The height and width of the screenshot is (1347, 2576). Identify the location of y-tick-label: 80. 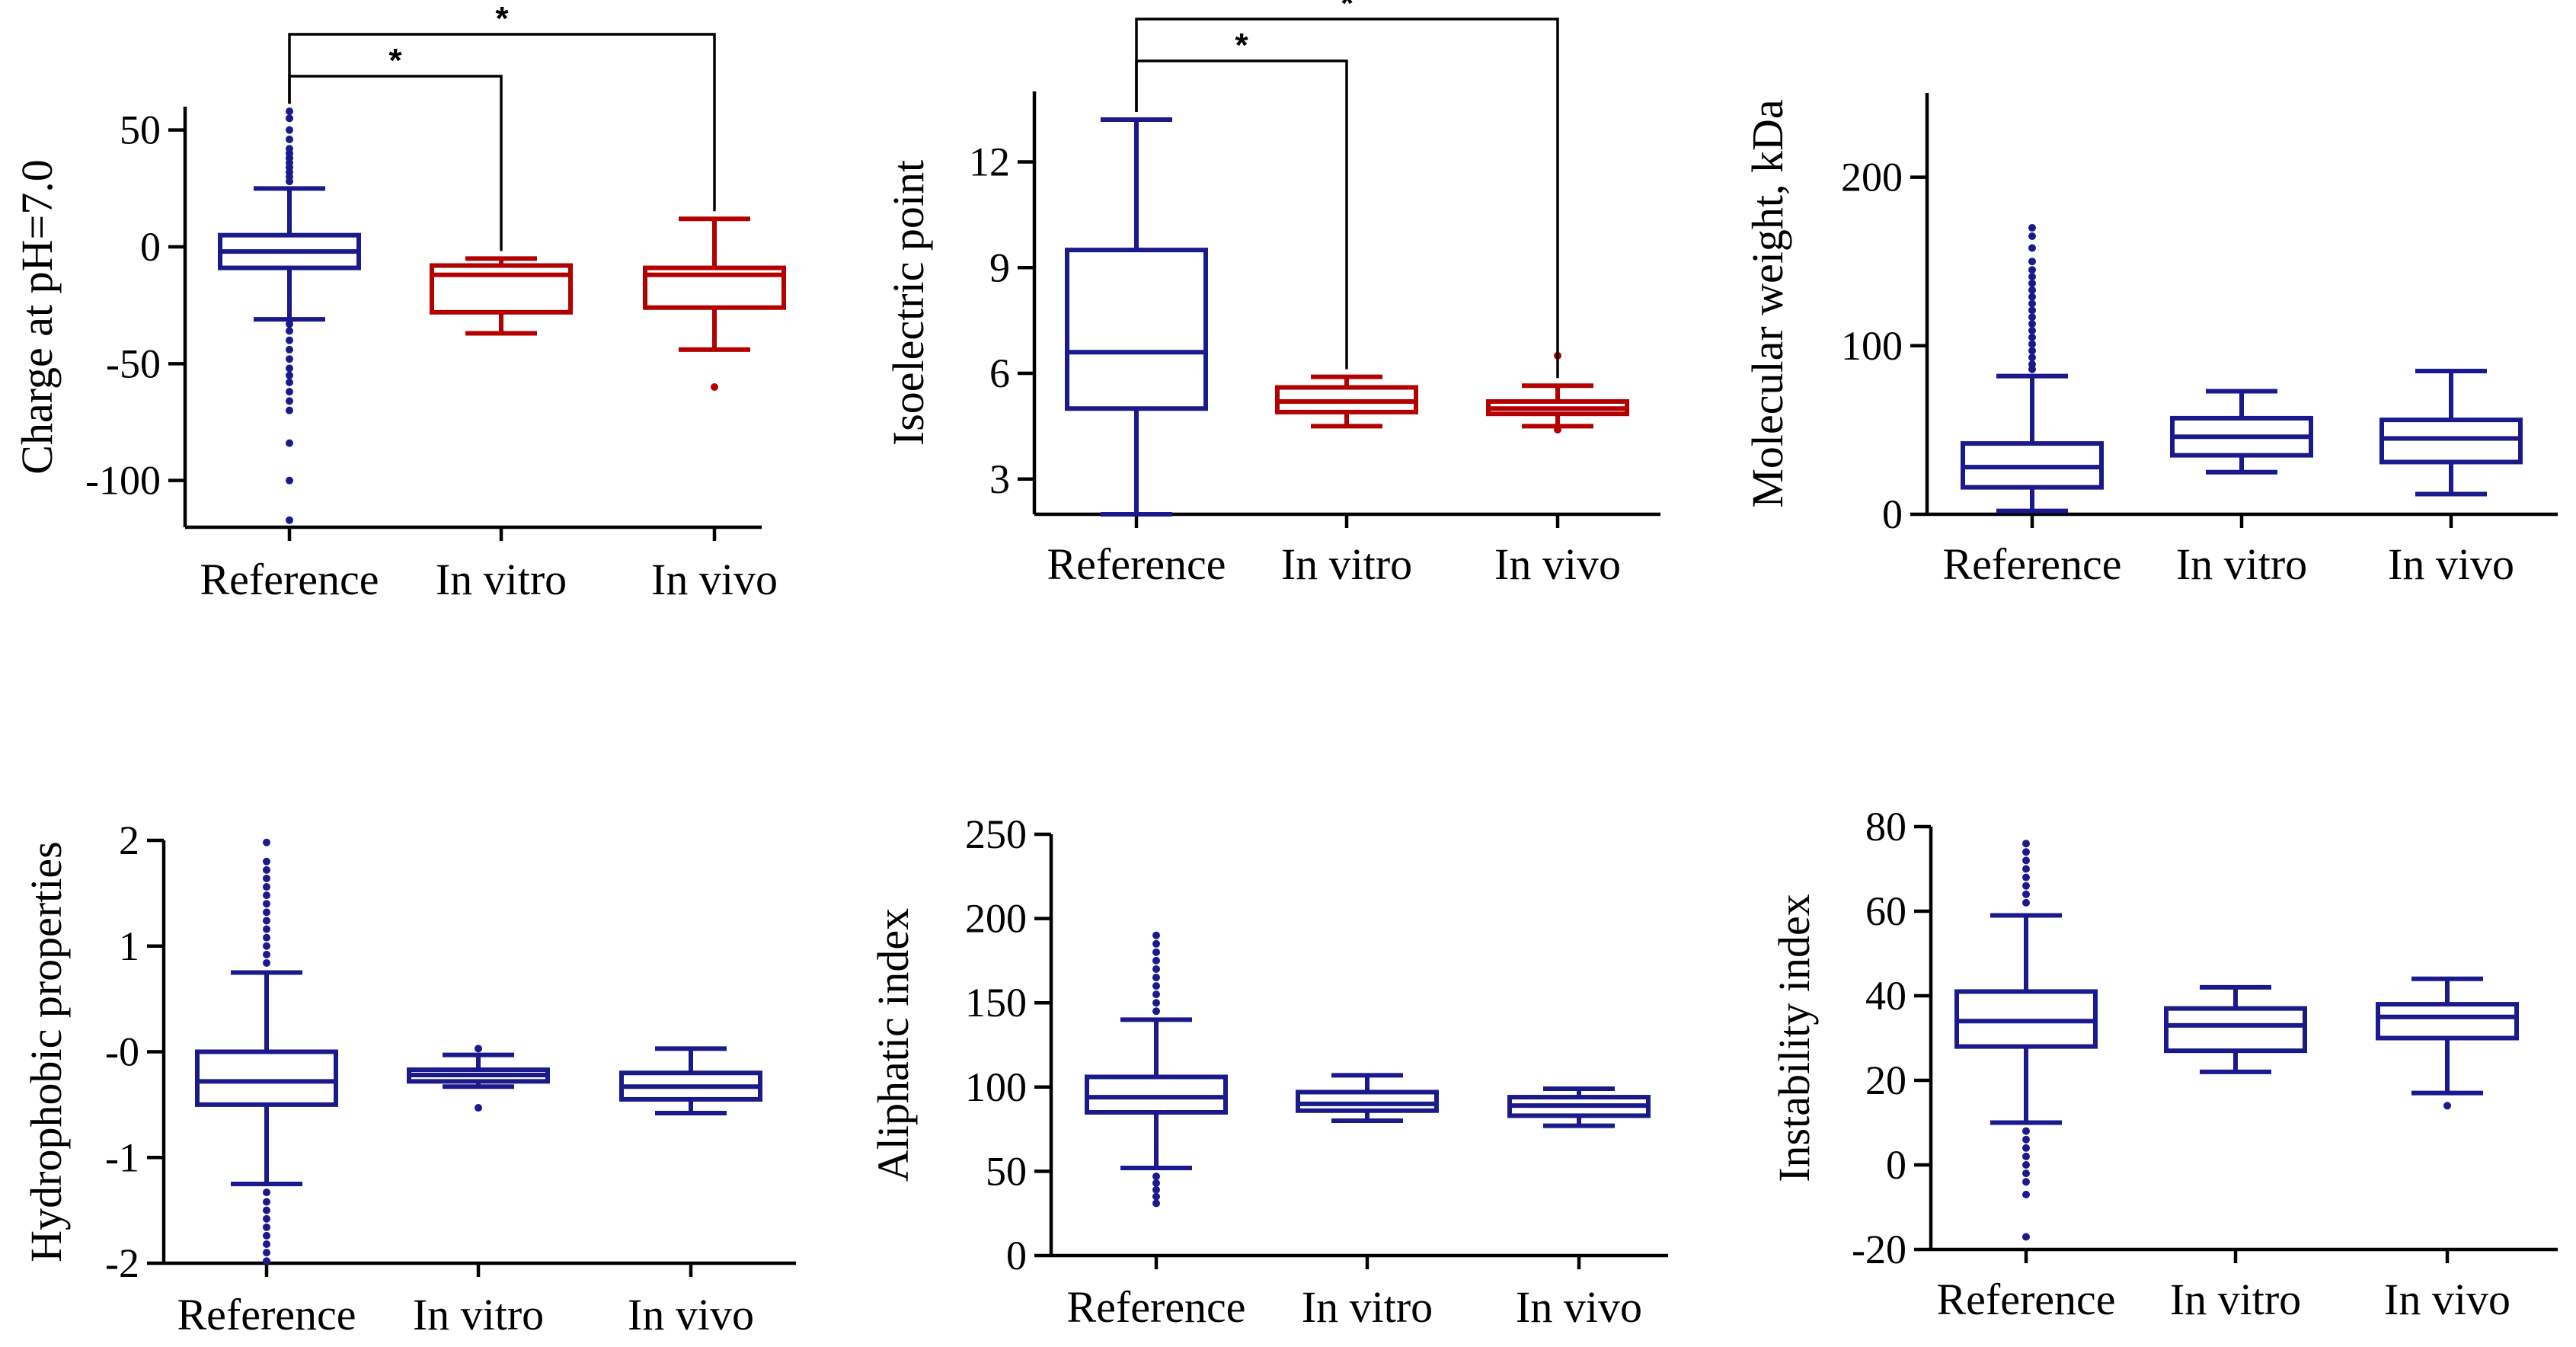
(1886, 826).